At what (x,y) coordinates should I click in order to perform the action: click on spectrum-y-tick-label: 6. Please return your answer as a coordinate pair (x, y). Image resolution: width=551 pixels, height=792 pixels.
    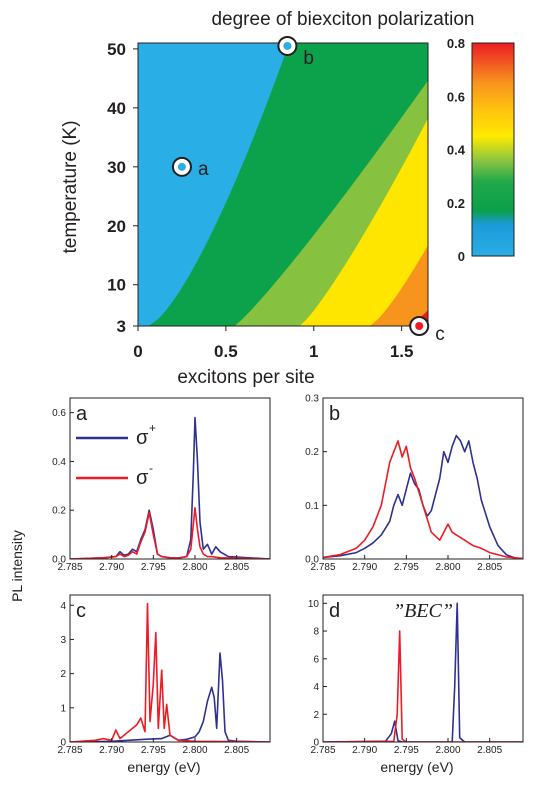
    Looking at the image, I should click on (316, 659).